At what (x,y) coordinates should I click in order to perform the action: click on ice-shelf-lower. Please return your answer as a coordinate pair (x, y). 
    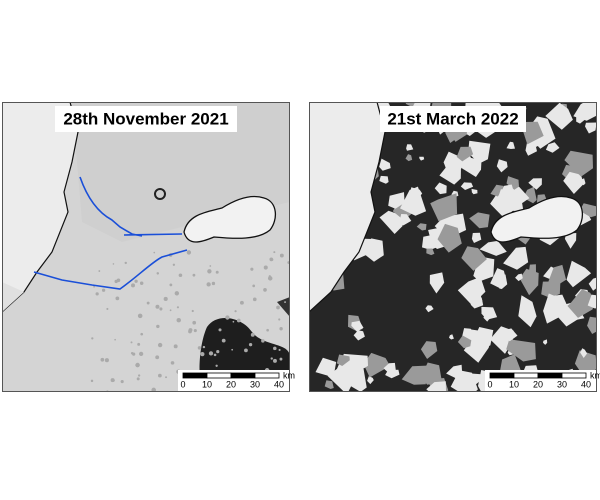
    Looking at the image, I should click on (13, 297).